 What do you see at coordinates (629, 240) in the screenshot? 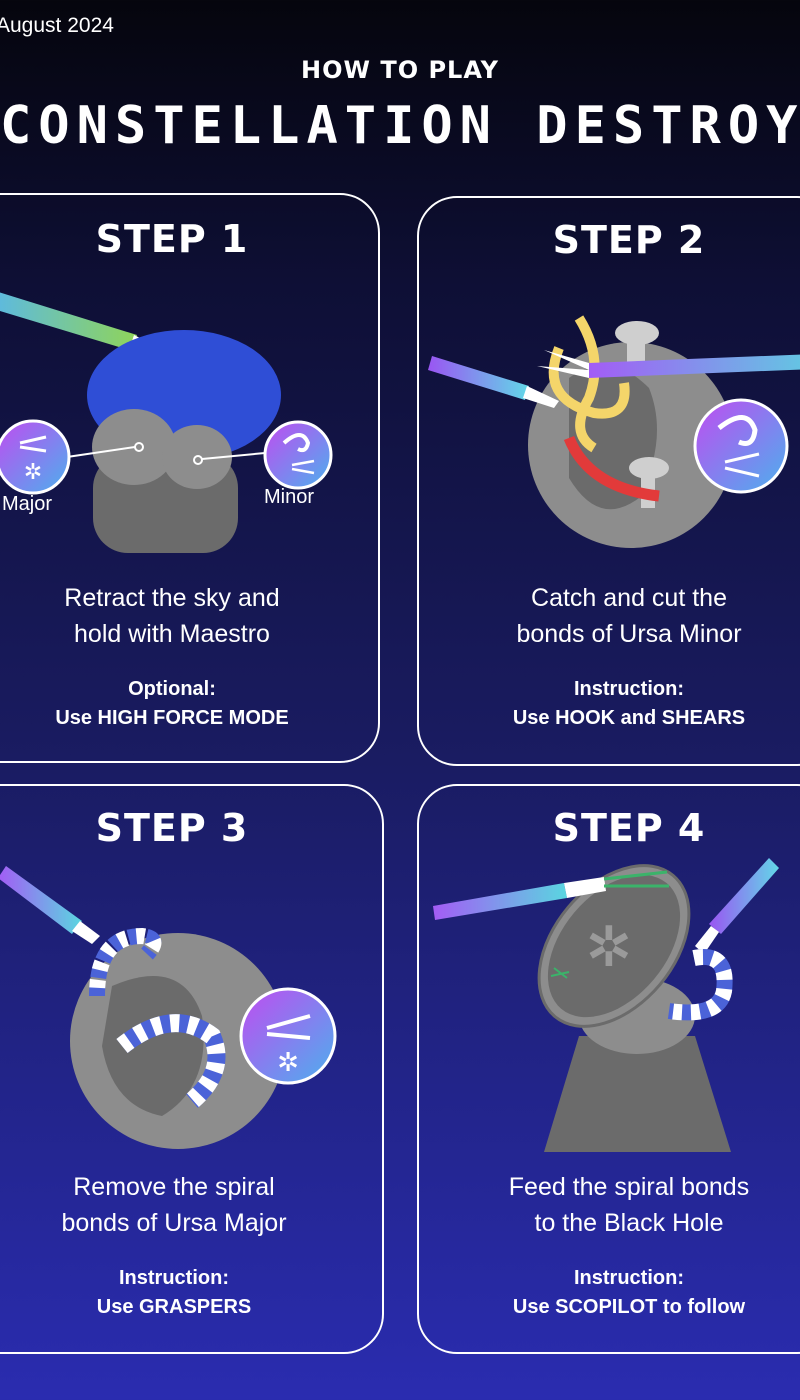
I see `step-2-label: STEP 2` at bounding box center [629, 240].